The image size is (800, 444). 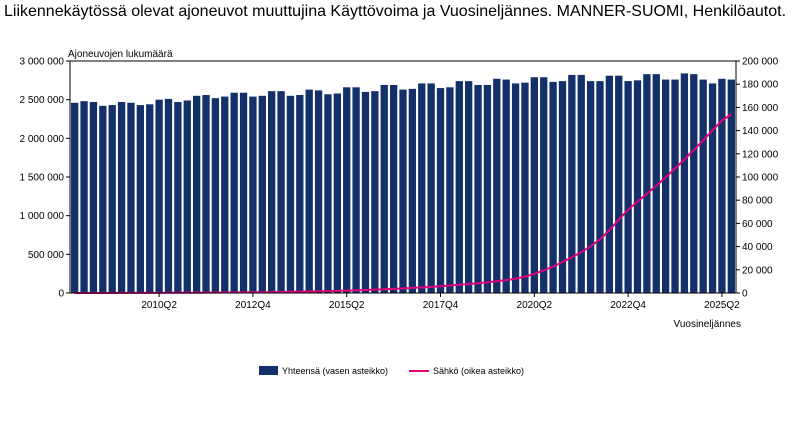 What do you see at coordinates (628, 305) in the screenshot?
I see `x-tick-label: 2022Q4` at bounding box center [628, 305].